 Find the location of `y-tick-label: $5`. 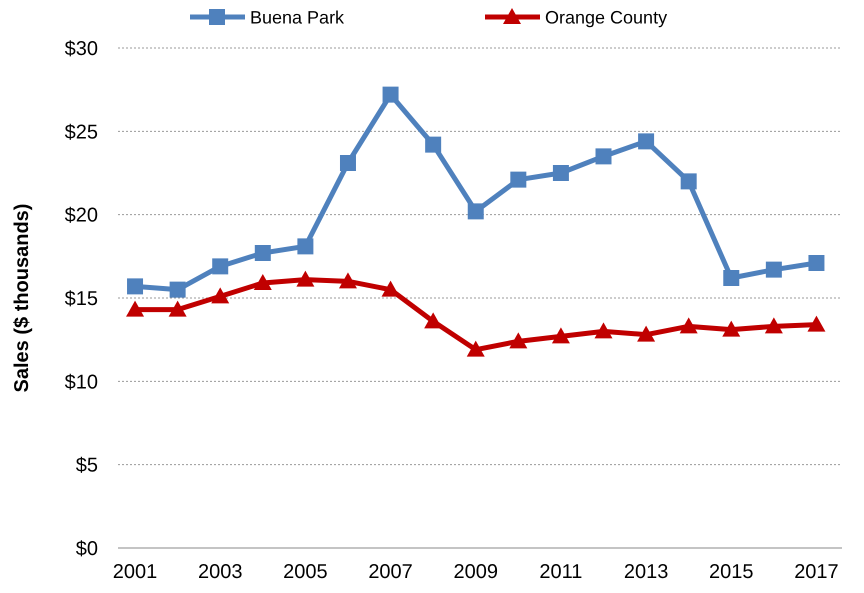

y-tick-label: $5 is located at coordinates (87, 465).